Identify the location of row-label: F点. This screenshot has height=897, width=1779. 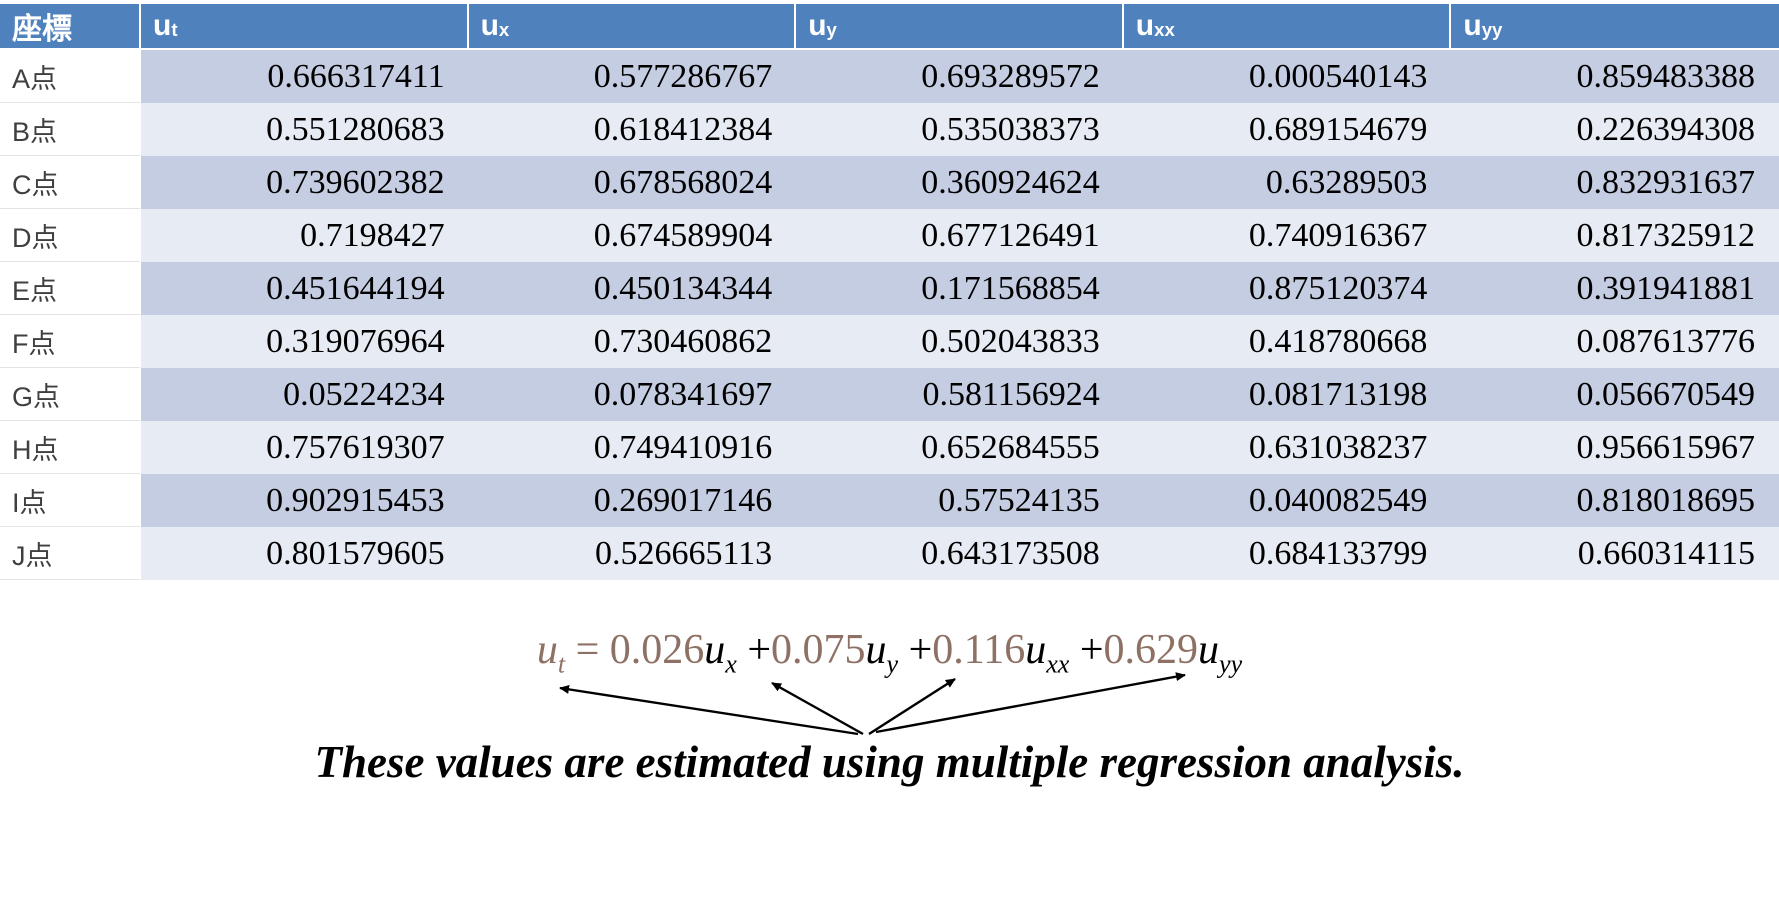
(70, 341).